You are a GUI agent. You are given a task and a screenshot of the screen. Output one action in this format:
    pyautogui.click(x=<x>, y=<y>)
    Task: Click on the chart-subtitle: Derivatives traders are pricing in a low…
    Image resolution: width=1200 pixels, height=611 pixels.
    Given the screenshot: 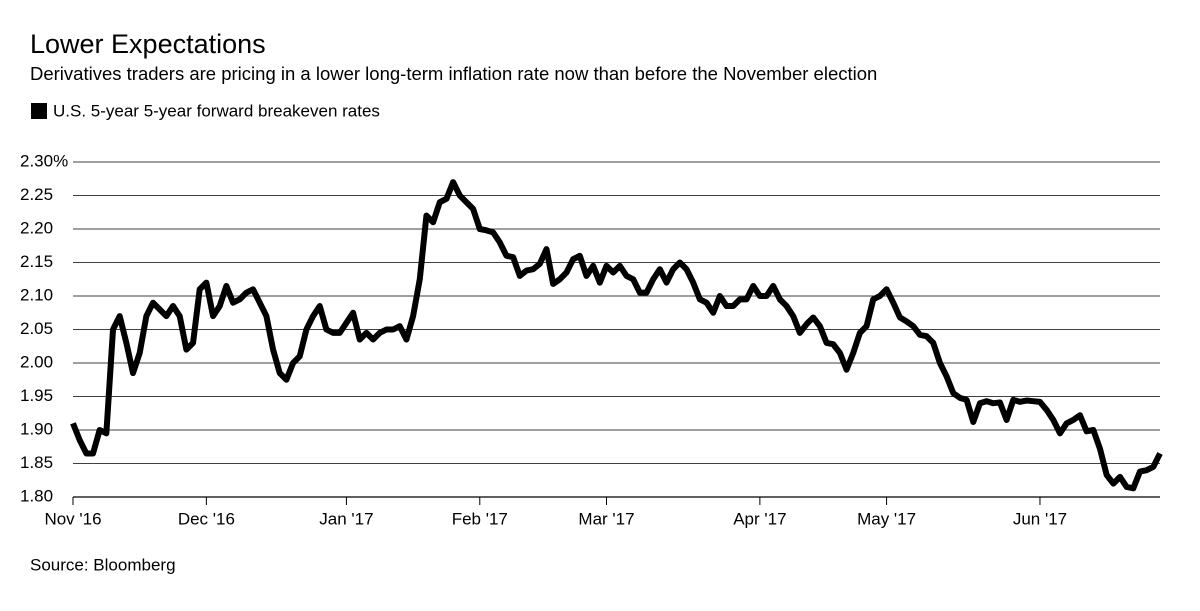 What is the action you would take?
    pyautogui.click(x=453, y=73)
    